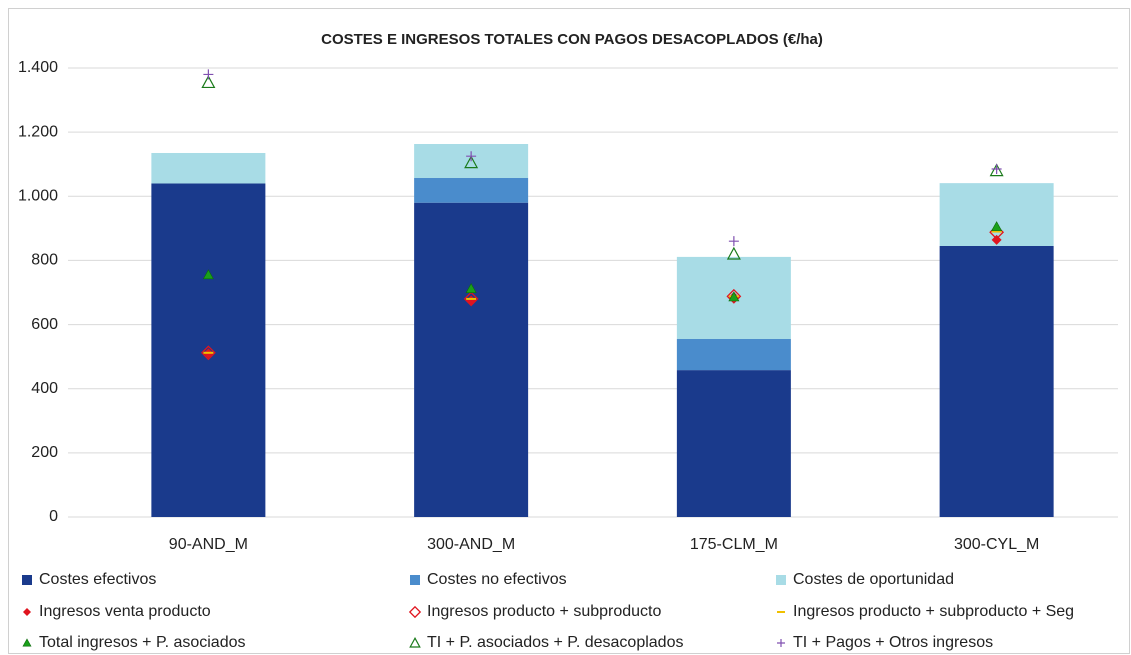 This screenshot has height=655, width=1131. I want to click on legend-label: Costes efectivos, so click(97, 579).